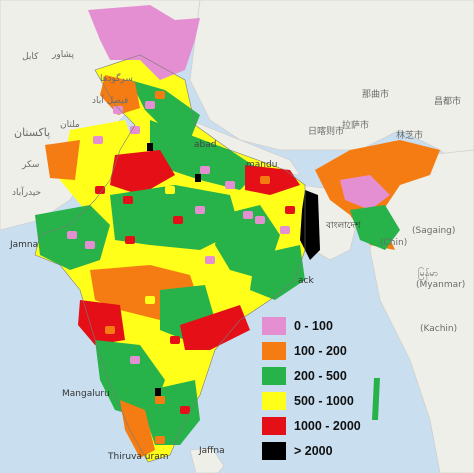 The height and width of the screenshot is (473, 474). I want to click on legend-label: 0 - 100, so click(313, 326).